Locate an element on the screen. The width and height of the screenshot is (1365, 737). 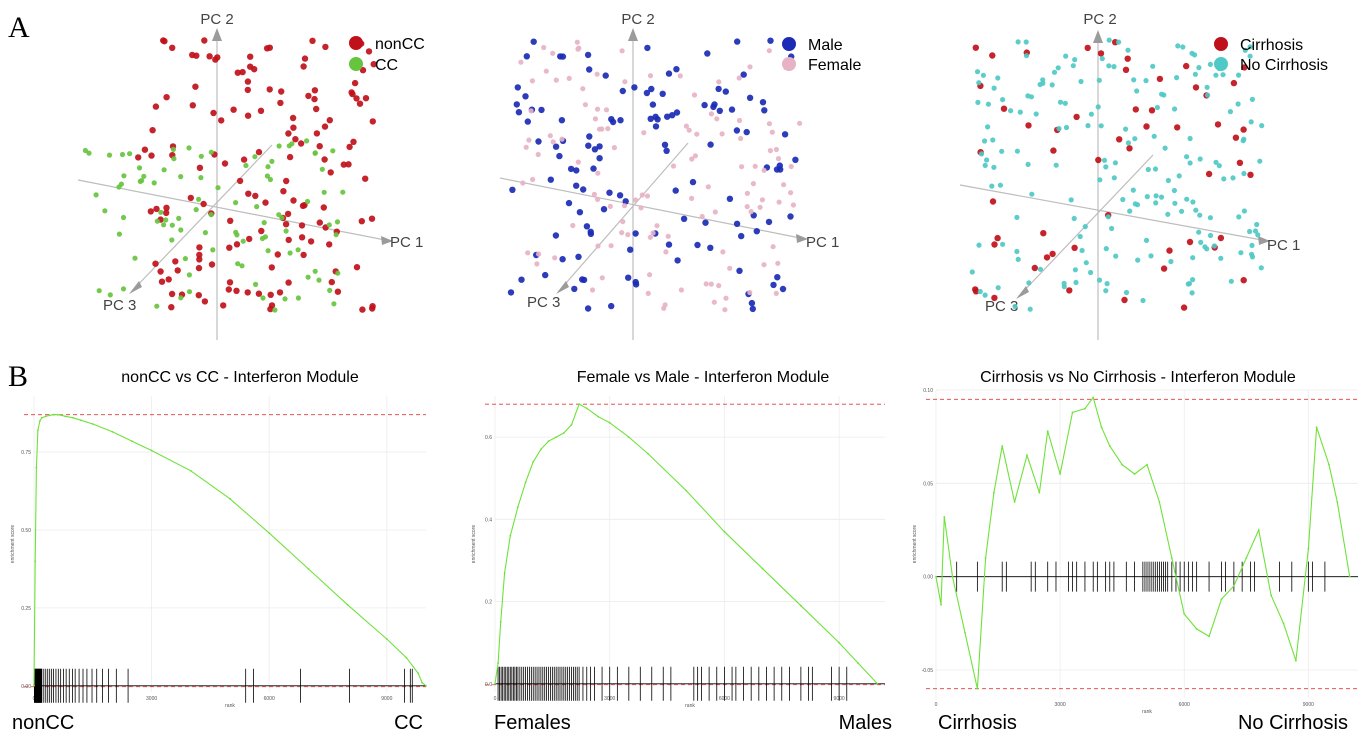
es-curve is located at coordinates (686, 544).